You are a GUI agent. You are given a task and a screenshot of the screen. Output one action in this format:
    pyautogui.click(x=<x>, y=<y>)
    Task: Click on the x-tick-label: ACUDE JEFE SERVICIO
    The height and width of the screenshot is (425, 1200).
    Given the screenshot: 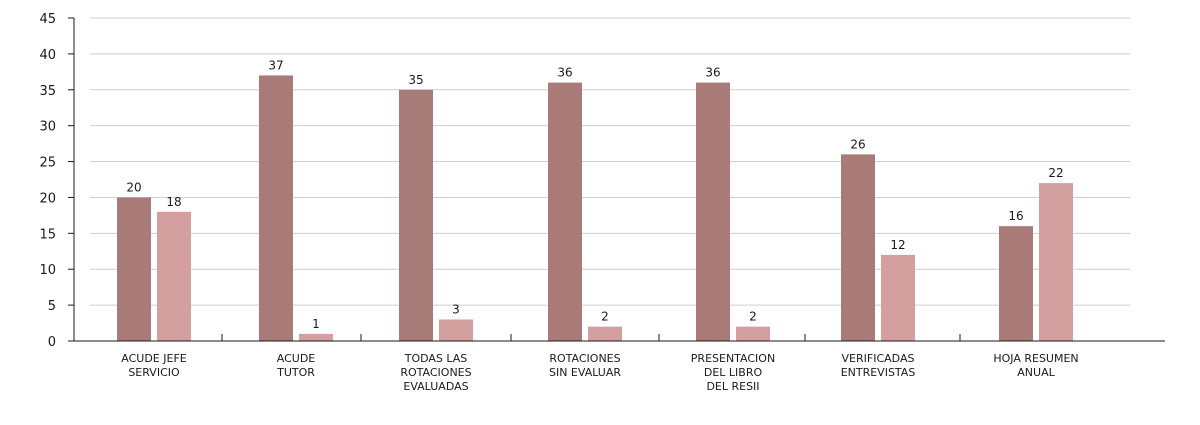 What is the action you would take?
    pyautogui.click(x=154, y=365)
    